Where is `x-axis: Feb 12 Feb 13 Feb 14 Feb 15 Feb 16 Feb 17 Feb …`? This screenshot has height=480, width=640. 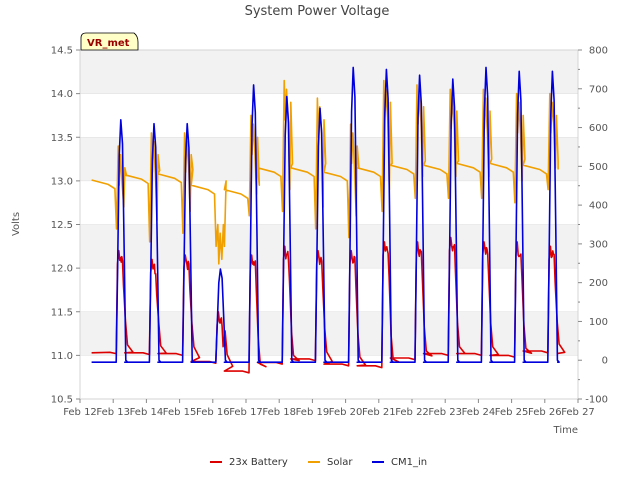 x-axis: Feb 12 Feb 13 Feb 14 Feb 15 Feb 16 Feb 17 Feb … is located at coordinates (329, 408).